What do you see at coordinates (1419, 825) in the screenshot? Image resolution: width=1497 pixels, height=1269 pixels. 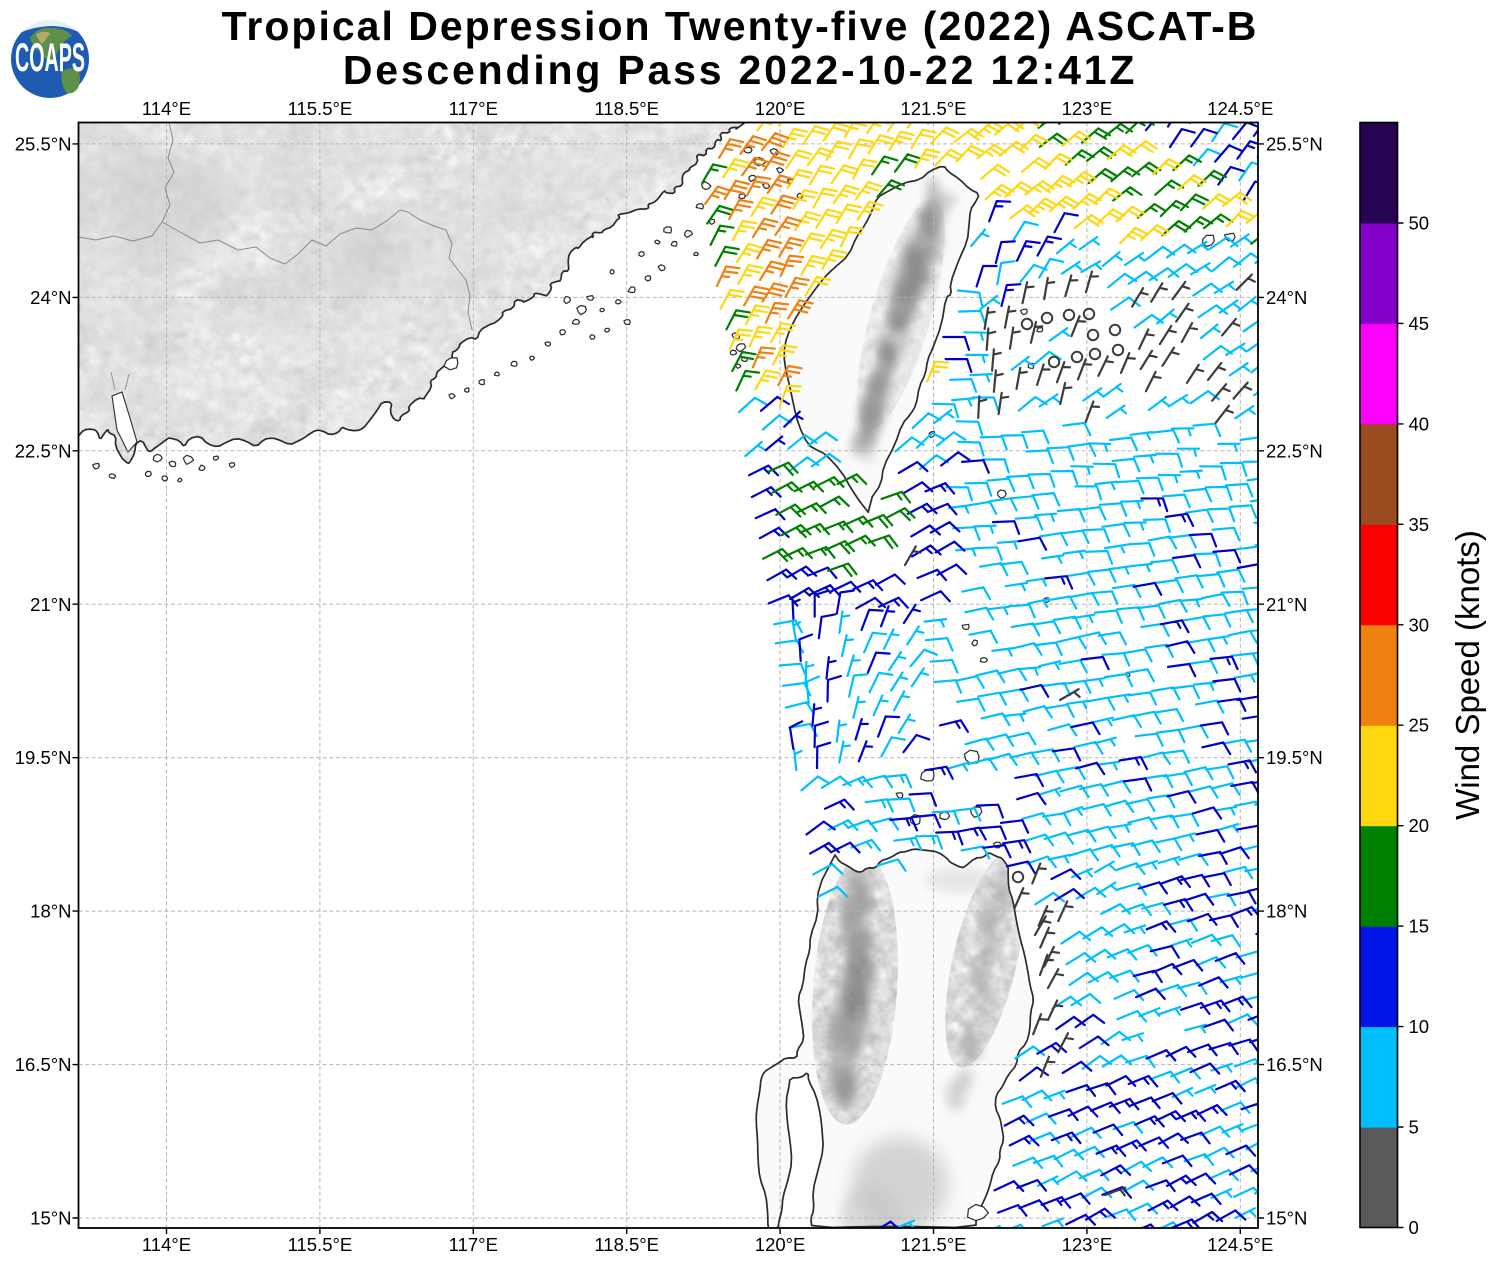 I see `svg-text: 20` at bounding box center [1419, 825].